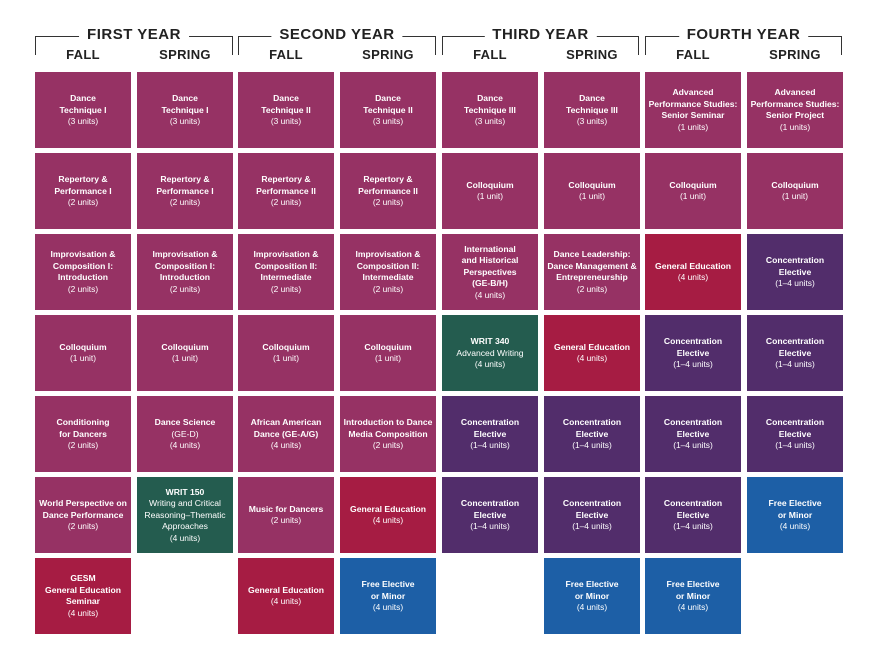 This screenshot has width=878, height=655. What do you see at coordinates (83, 54) in the screenshot?
I see `semester-label: FALL` at bounding box center [83, 54].